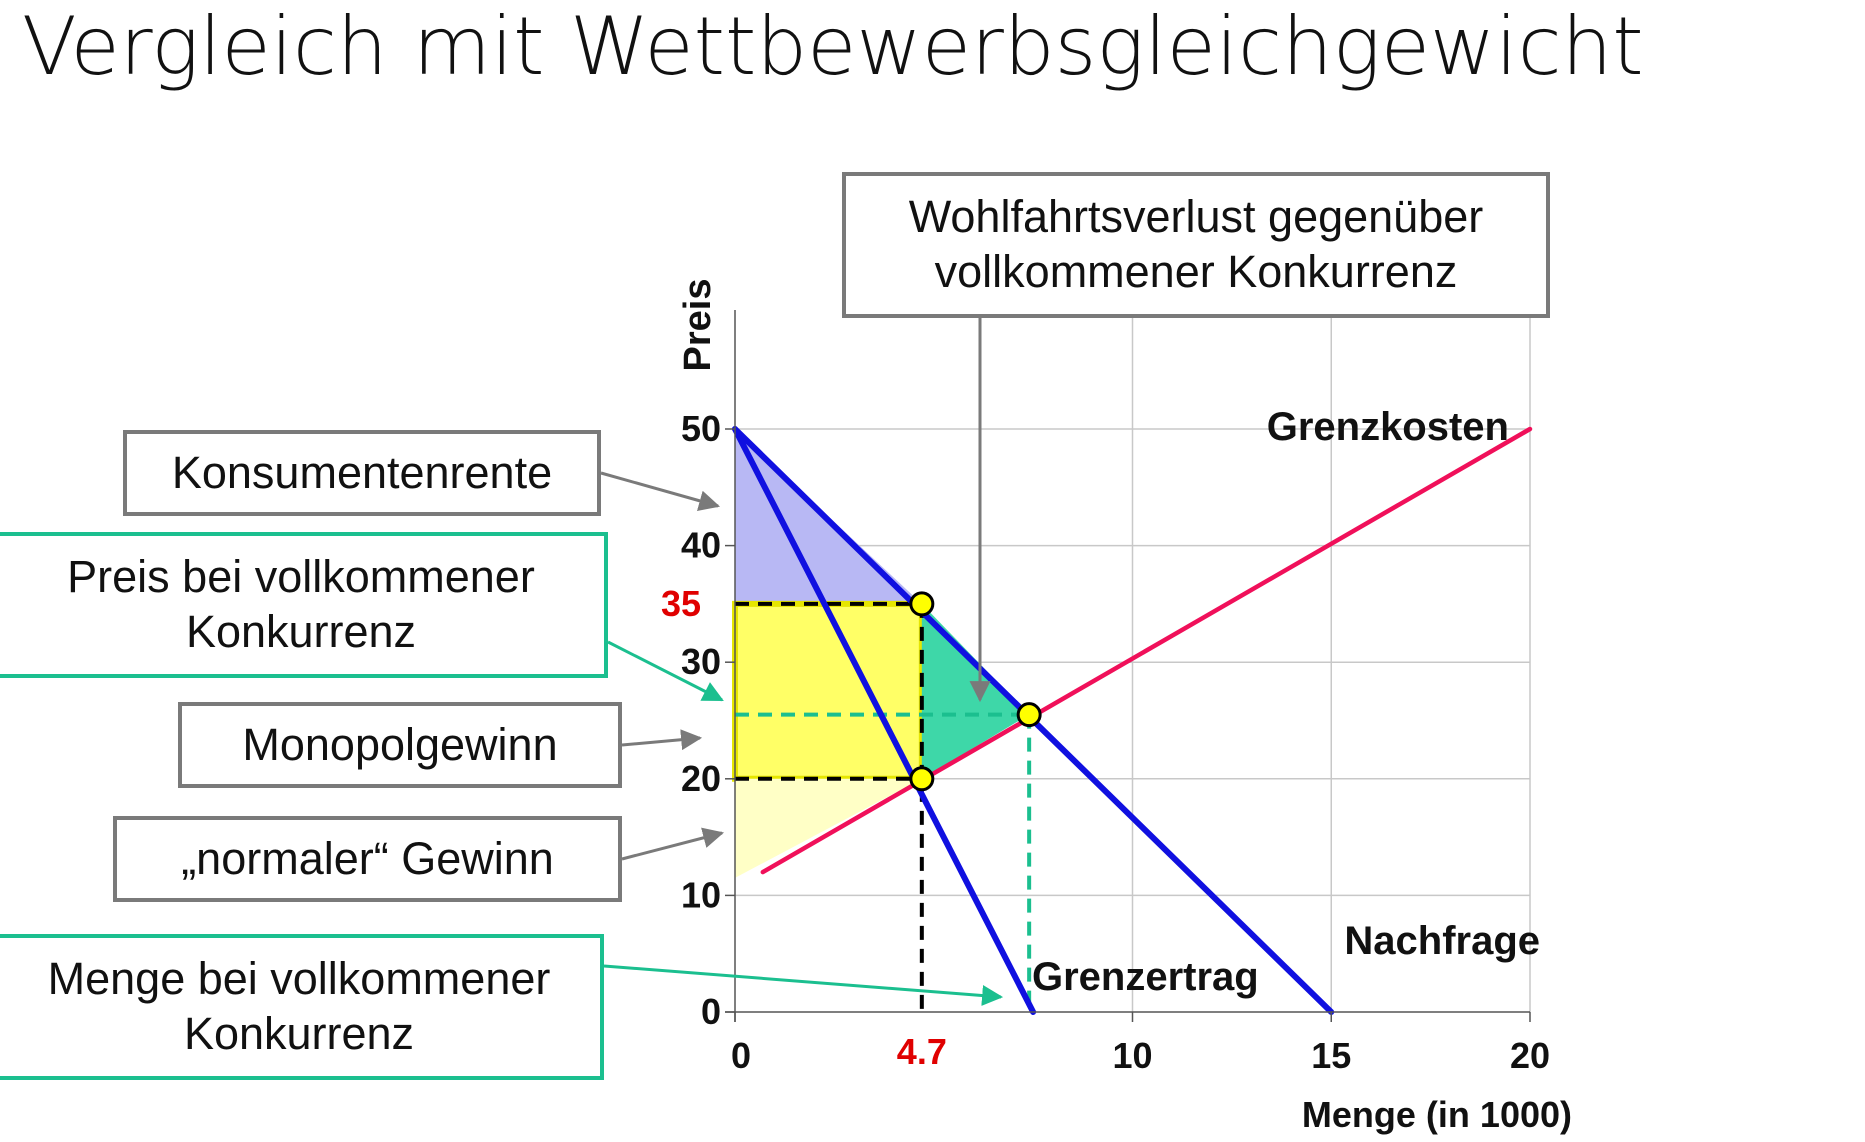 The width and height of the screenshot is (1865, 1142). What do you see at coordinates (660, 491) in the screenshot?
I see `arrow-consumer-surplus` at bounding box center [660, 491].